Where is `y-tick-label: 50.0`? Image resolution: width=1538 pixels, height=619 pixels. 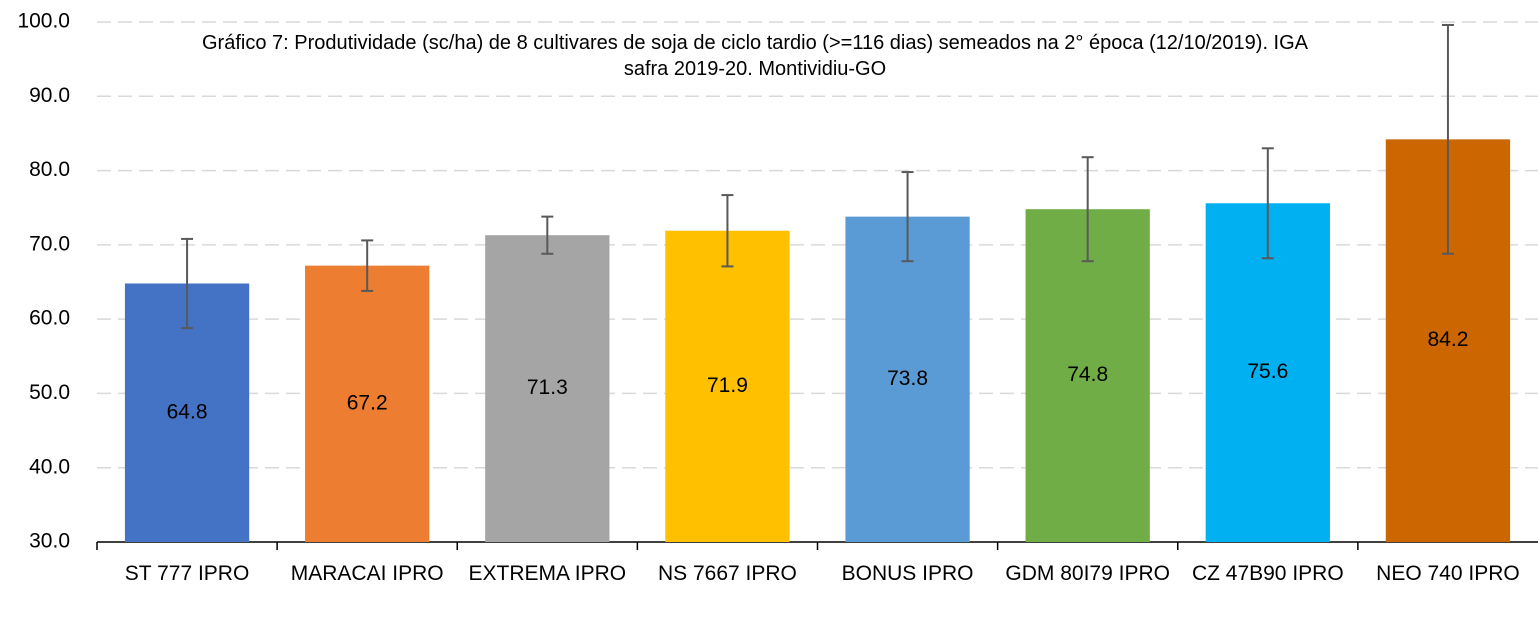 y-tick-label: 50.0 is located at coordinates (49, 392).